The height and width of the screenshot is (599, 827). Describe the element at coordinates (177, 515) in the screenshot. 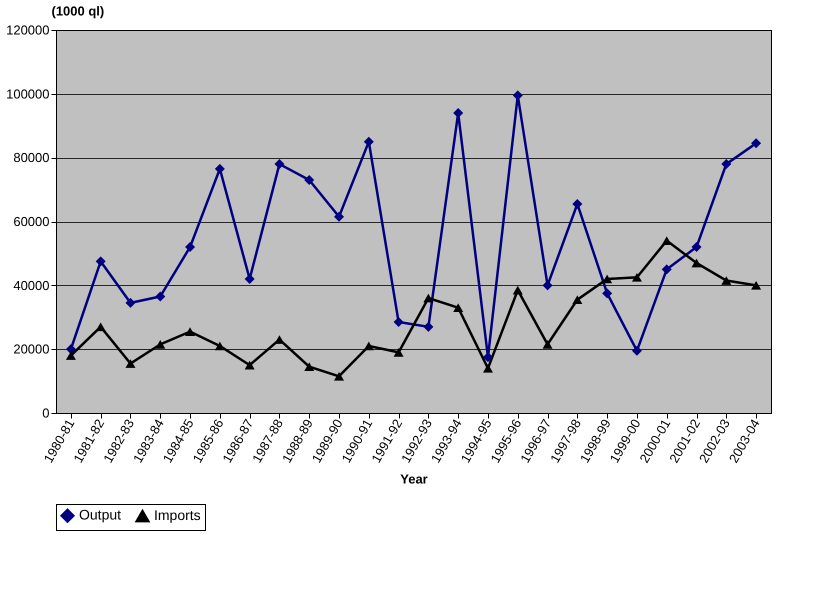

I see `legend-label: Imports` at that location.